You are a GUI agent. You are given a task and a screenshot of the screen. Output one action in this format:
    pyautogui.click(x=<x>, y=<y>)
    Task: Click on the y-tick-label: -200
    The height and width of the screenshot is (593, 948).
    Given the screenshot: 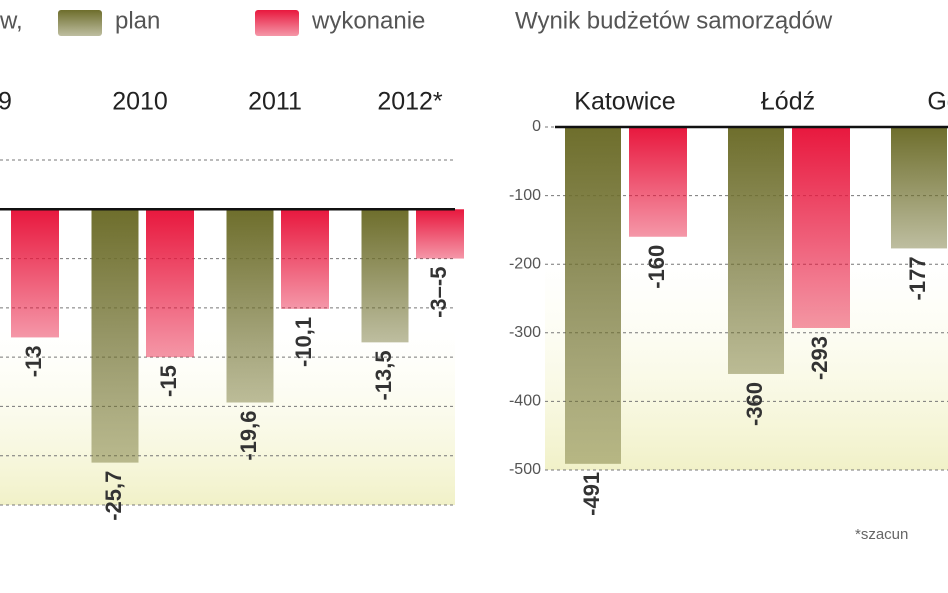 What is the action you would take?
    pyautogui.click(x=525, y=263)
    